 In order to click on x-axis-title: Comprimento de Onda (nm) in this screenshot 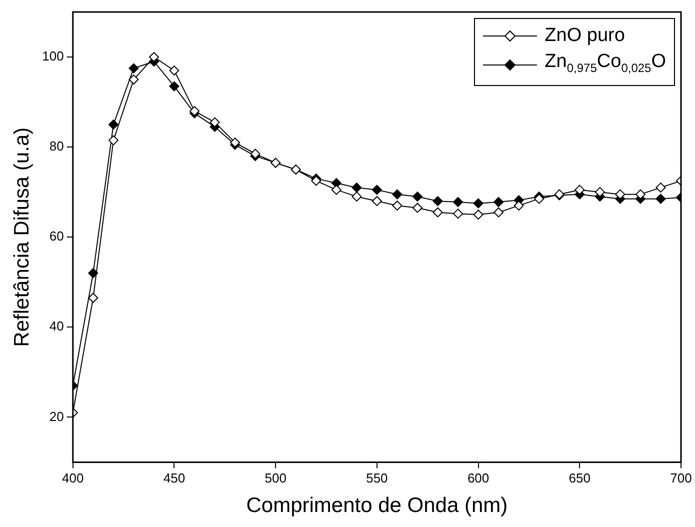, I will do `click(377, 506)`.